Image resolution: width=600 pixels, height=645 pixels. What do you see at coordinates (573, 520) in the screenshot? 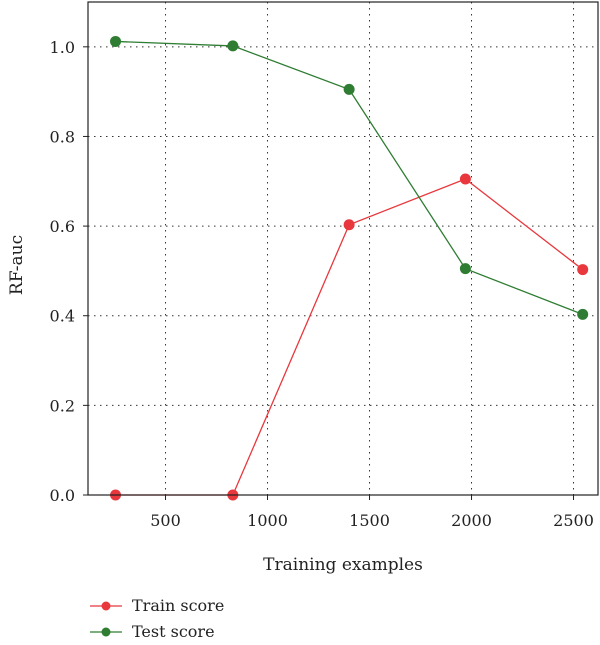
I see `x-tick-label: 2500` at bounding box center [573, 520].